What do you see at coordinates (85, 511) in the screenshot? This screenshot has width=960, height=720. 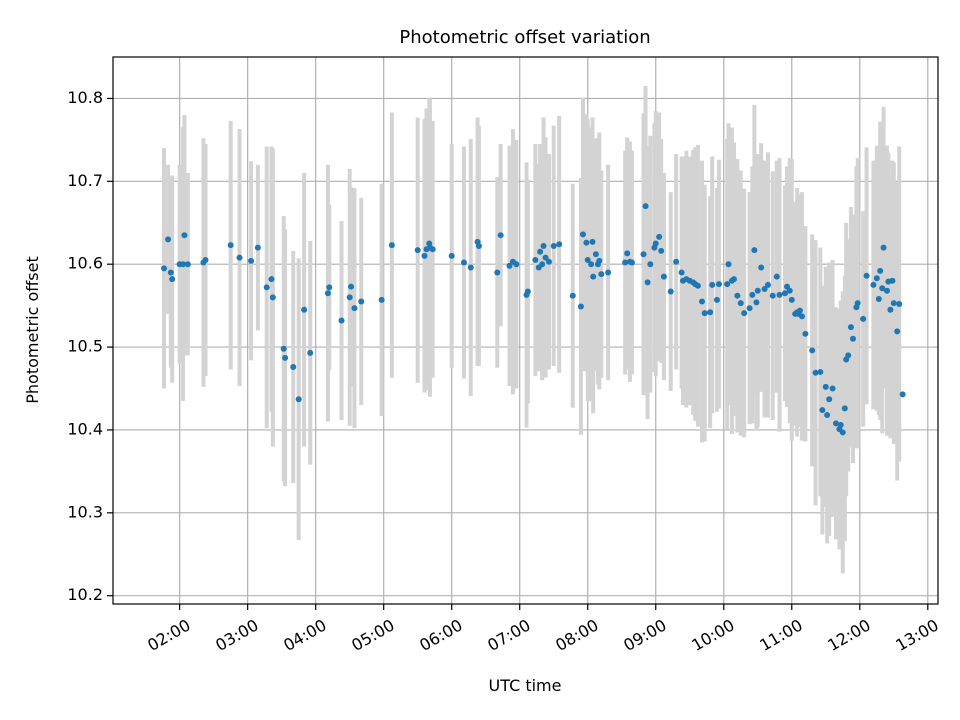 I see `y-tick-label: 10.3` at bounding box center [85, 511].